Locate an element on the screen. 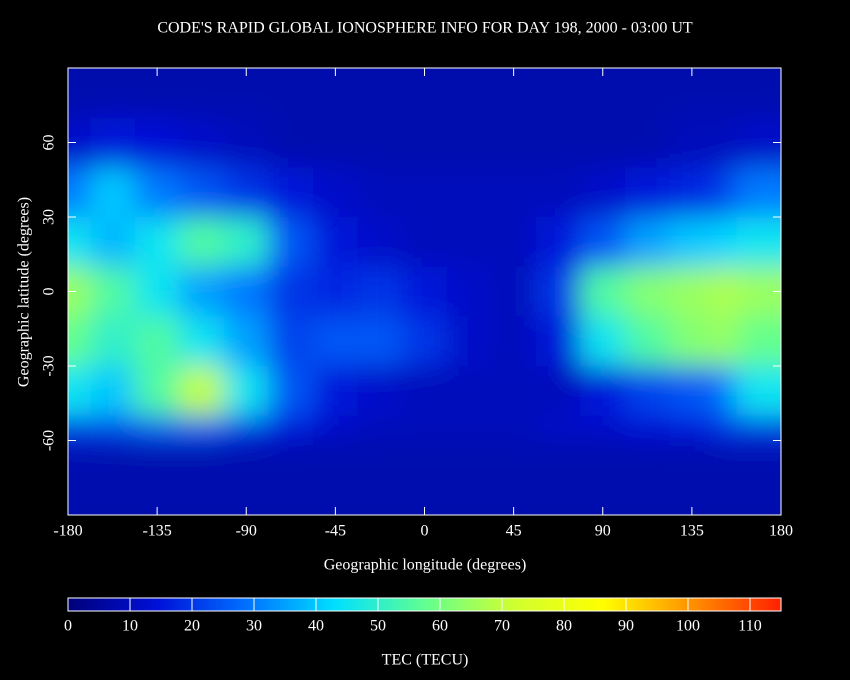 The image size is (850, 680). colorbar is located at coordinates (424, 604).